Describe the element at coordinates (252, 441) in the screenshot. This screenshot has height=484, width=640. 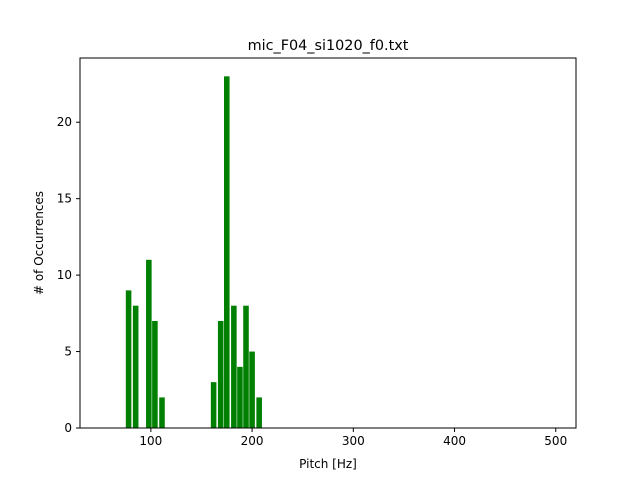
I see `x-tick-label: 200` at that location.